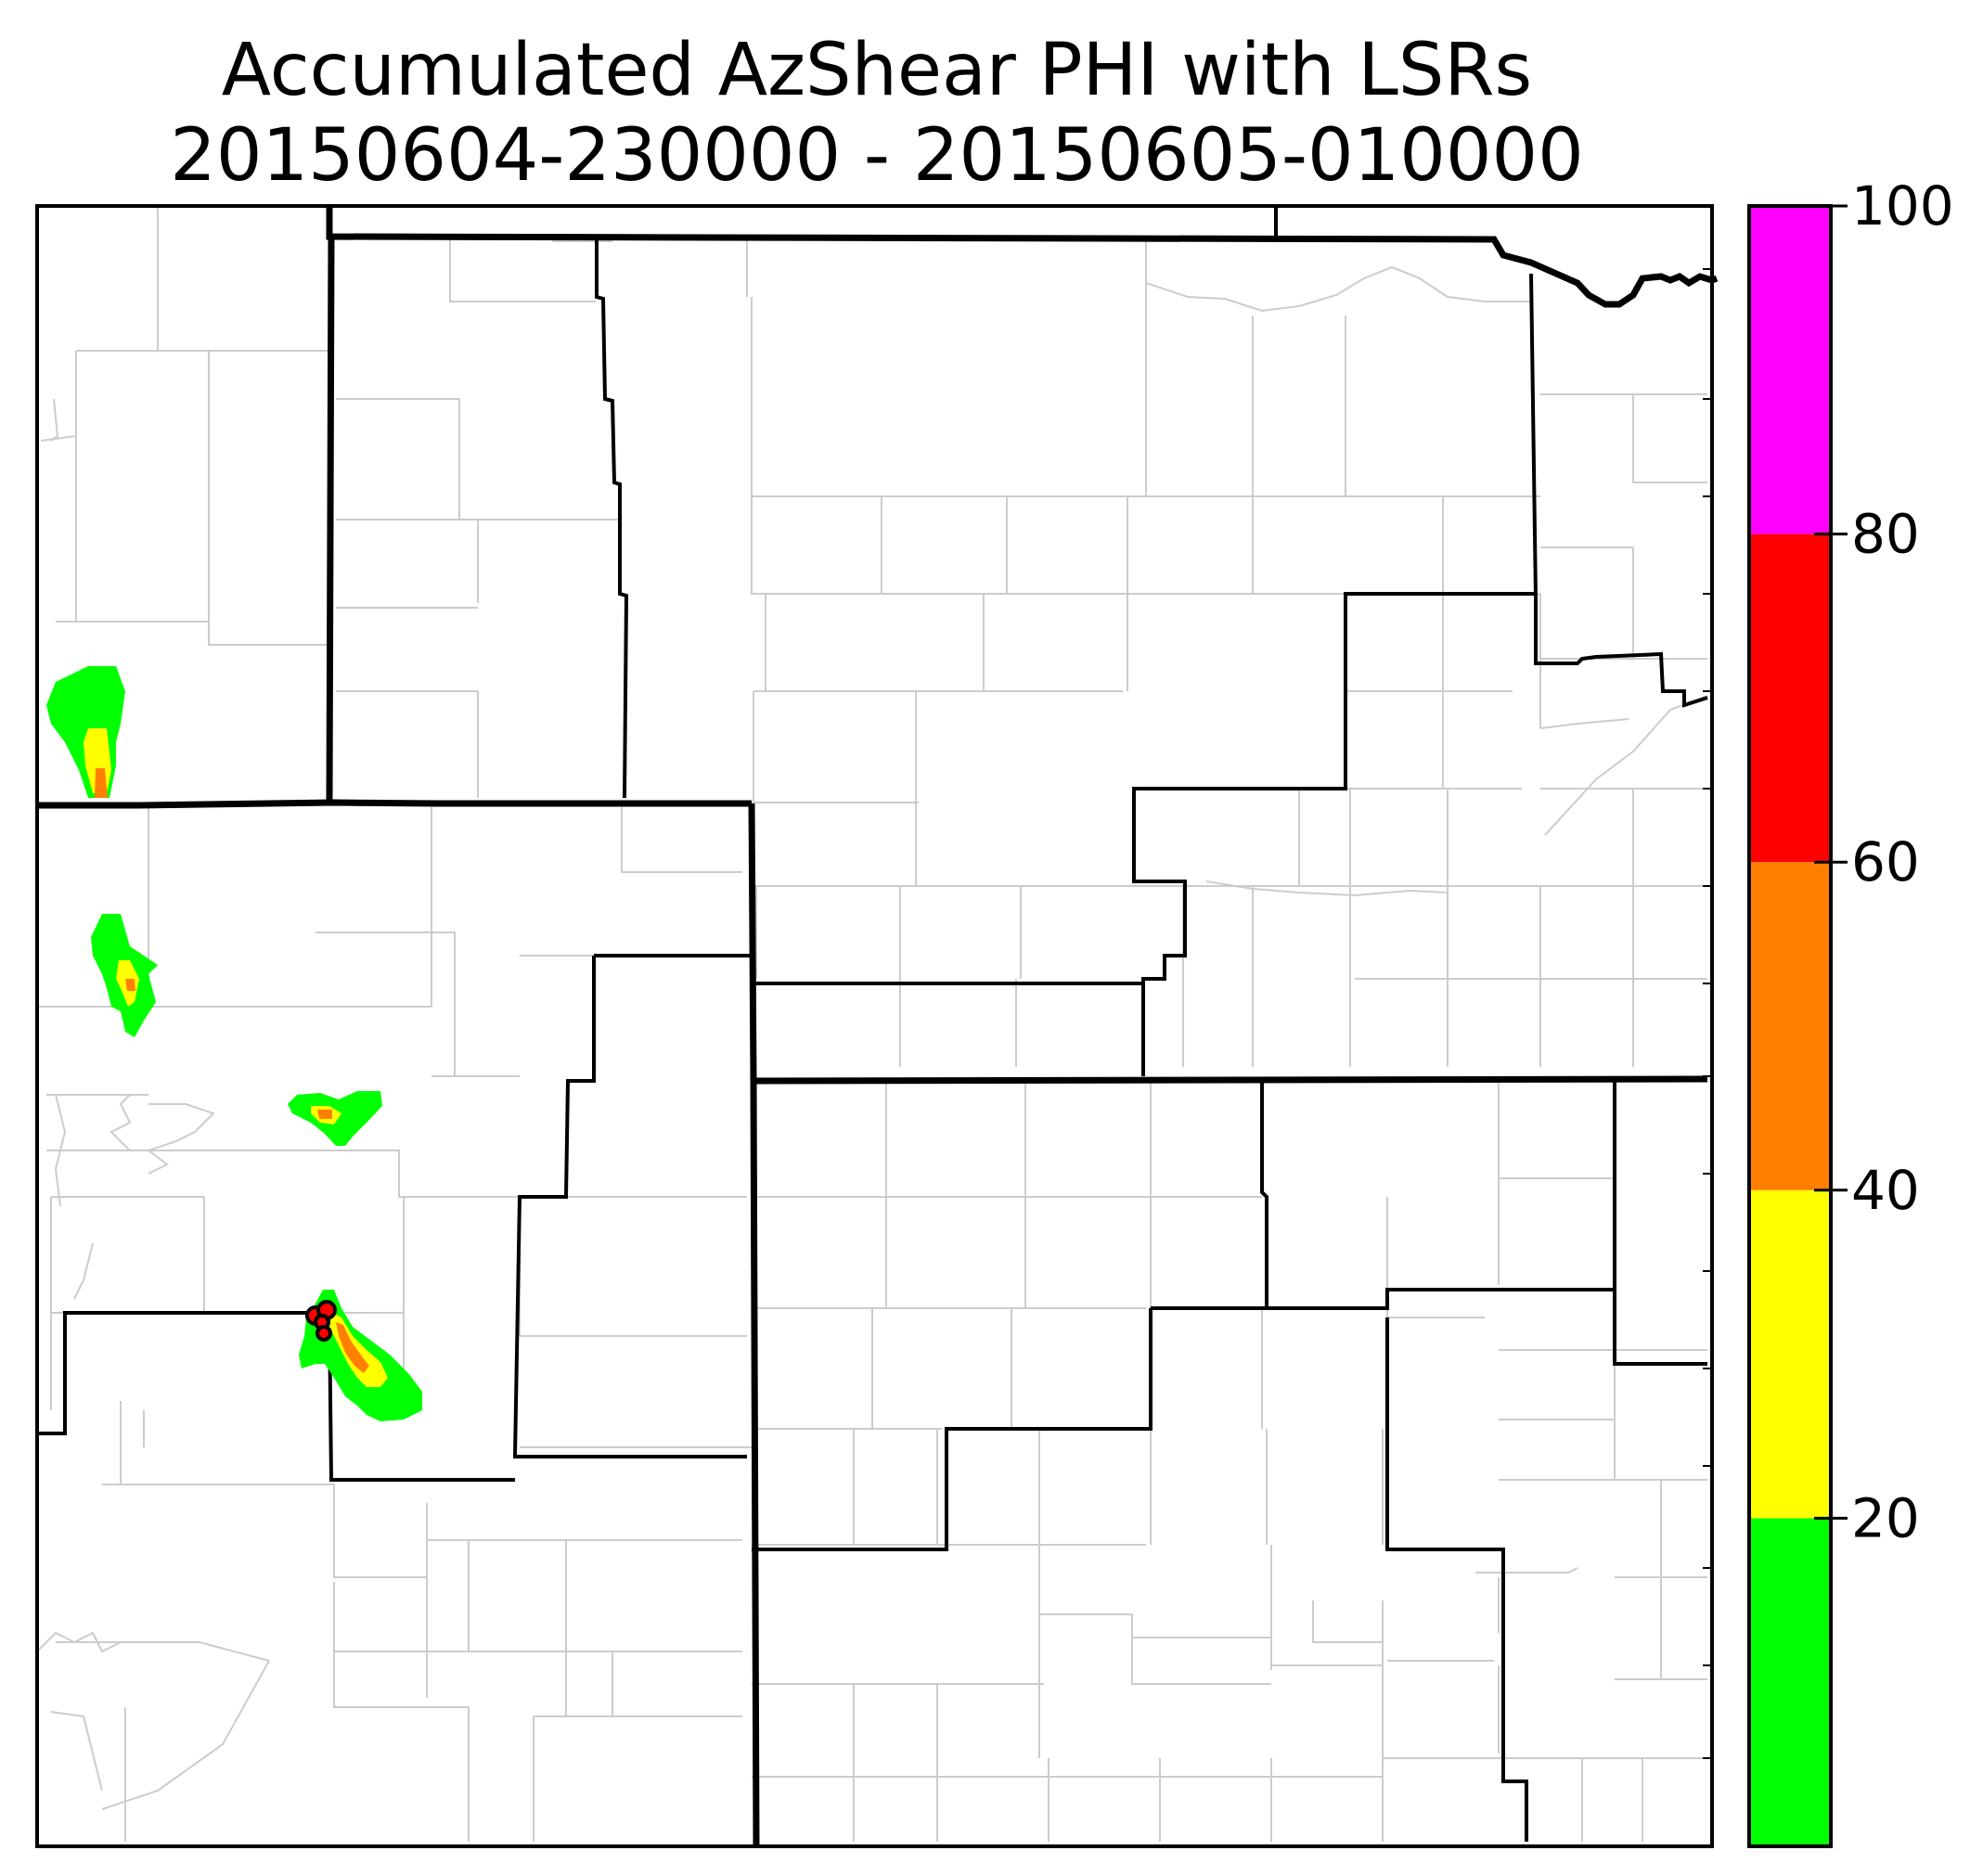 The height and width of the screenshot is (1876, 1983). I want to click on colorbar-frame, so click(1790, 1026).